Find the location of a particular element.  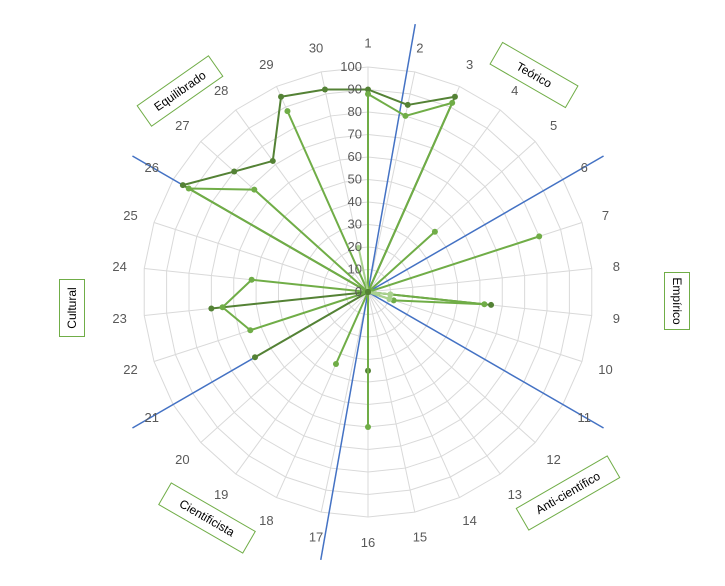

radial-tick-labels: 0 10 20 30 40 50 60 70 80 90 100 is located at coordinates (351, 179).